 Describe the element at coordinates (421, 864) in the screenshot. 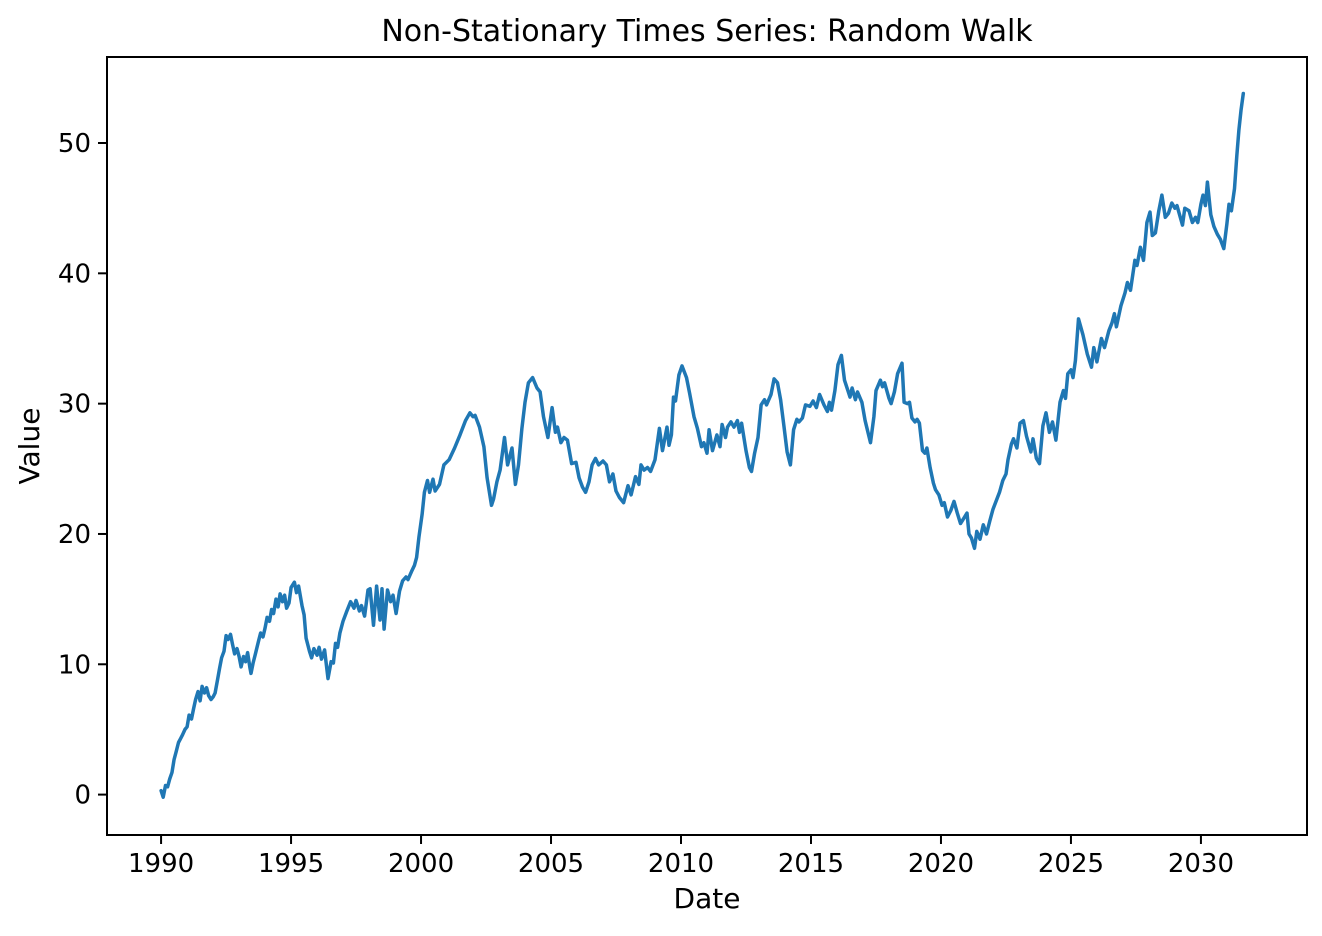

I see `x-tick-label: 2000` at that location.